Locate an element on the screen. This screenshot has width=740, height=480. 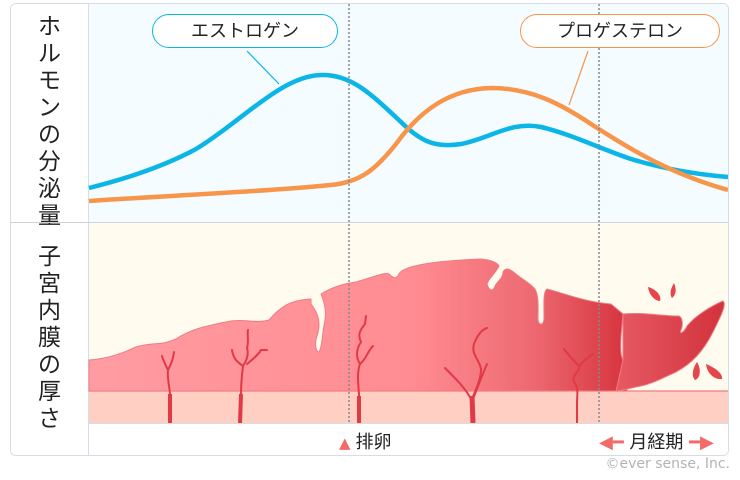
phase-axis: ▲ 排卵 ◀━ 月経期 ━▶ is located at coordinates (408, 439).